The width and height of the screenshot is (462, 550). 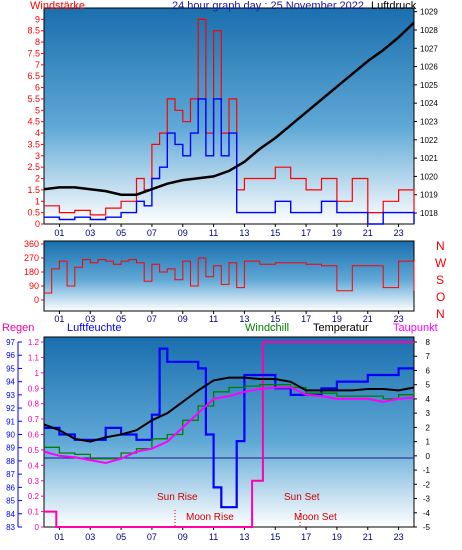 I want to click on pressure-tick-label: 1025, so click(x=429, y=85).